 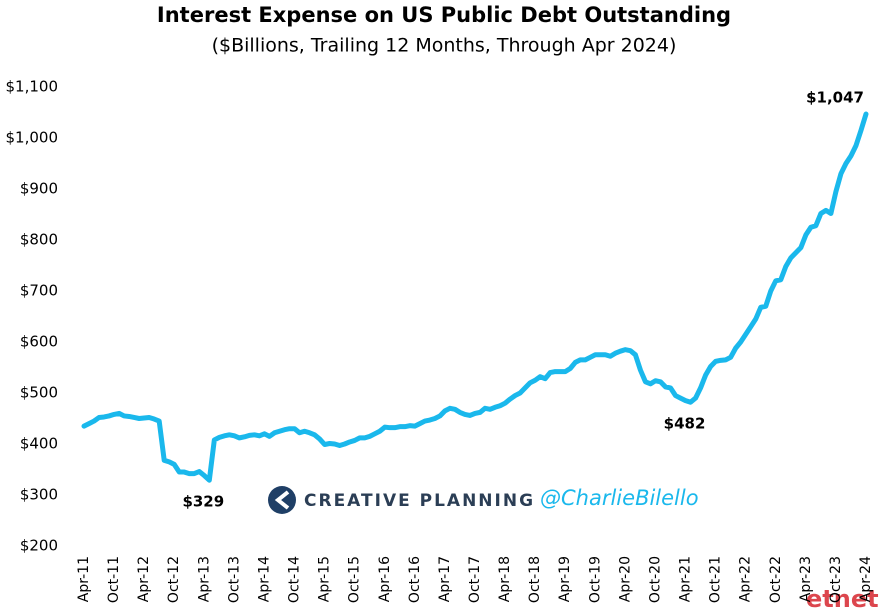 I want to click on x-tick-label: Oct-16, so click(x=415, y=579).